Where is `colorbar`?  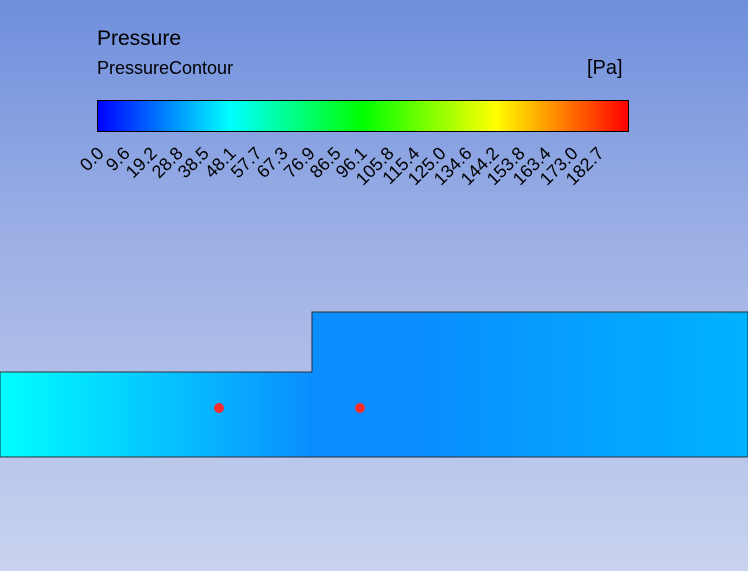
colorbar is located at coordinates (363, 116).